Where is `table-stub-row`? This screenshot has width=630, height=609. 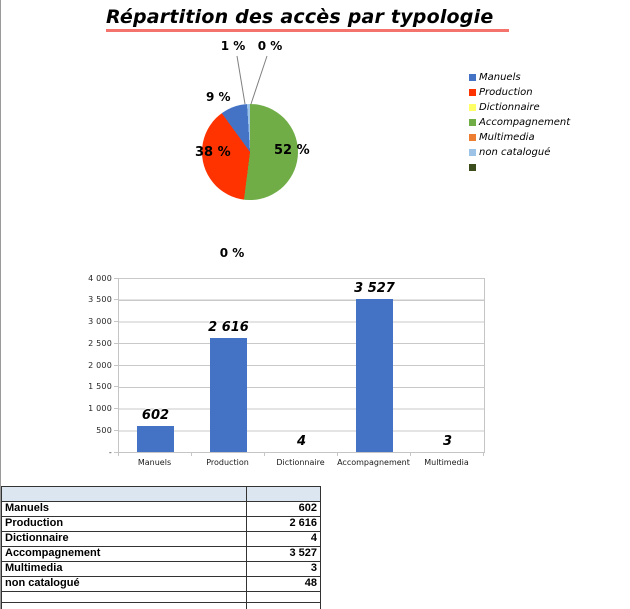 table-stub-row is located at coordinates (161, 606).